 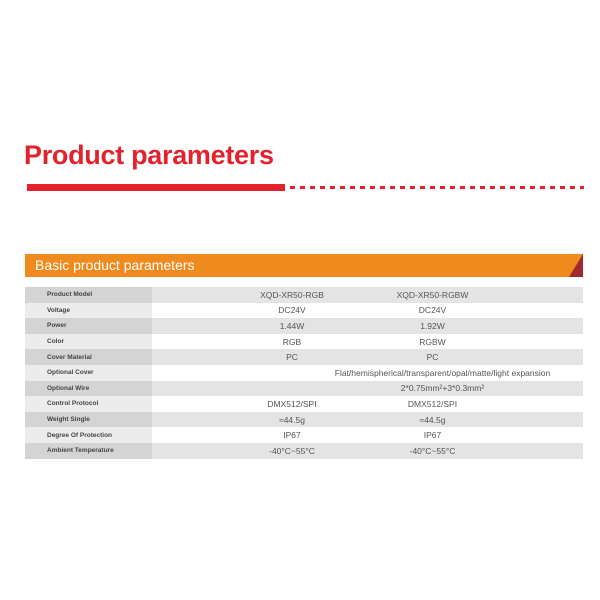 I want to click on page-title: Product parameters, so click(x=149, y=155).